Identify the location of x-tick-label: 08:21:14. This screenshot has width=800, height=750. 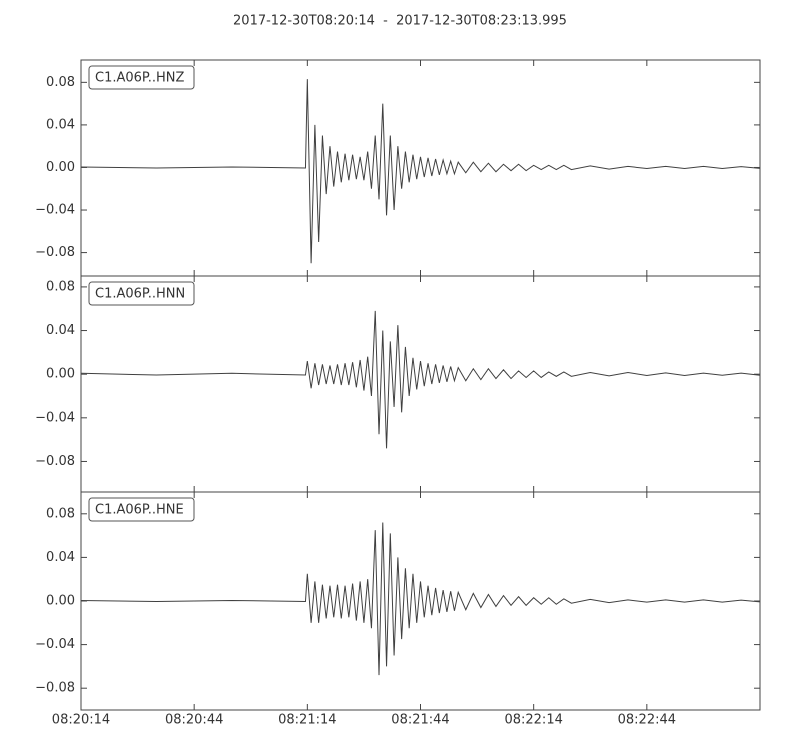
(307, 720).